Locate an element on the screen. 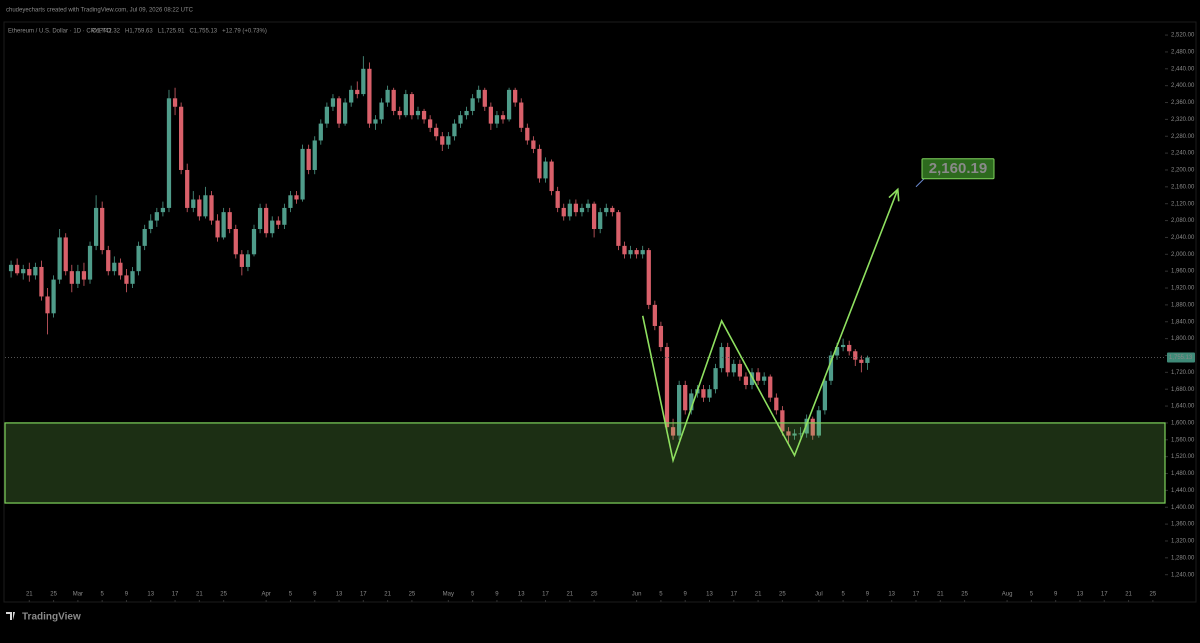  y-tick-label: 1,360.00 is located at coordinates (1183, 525).